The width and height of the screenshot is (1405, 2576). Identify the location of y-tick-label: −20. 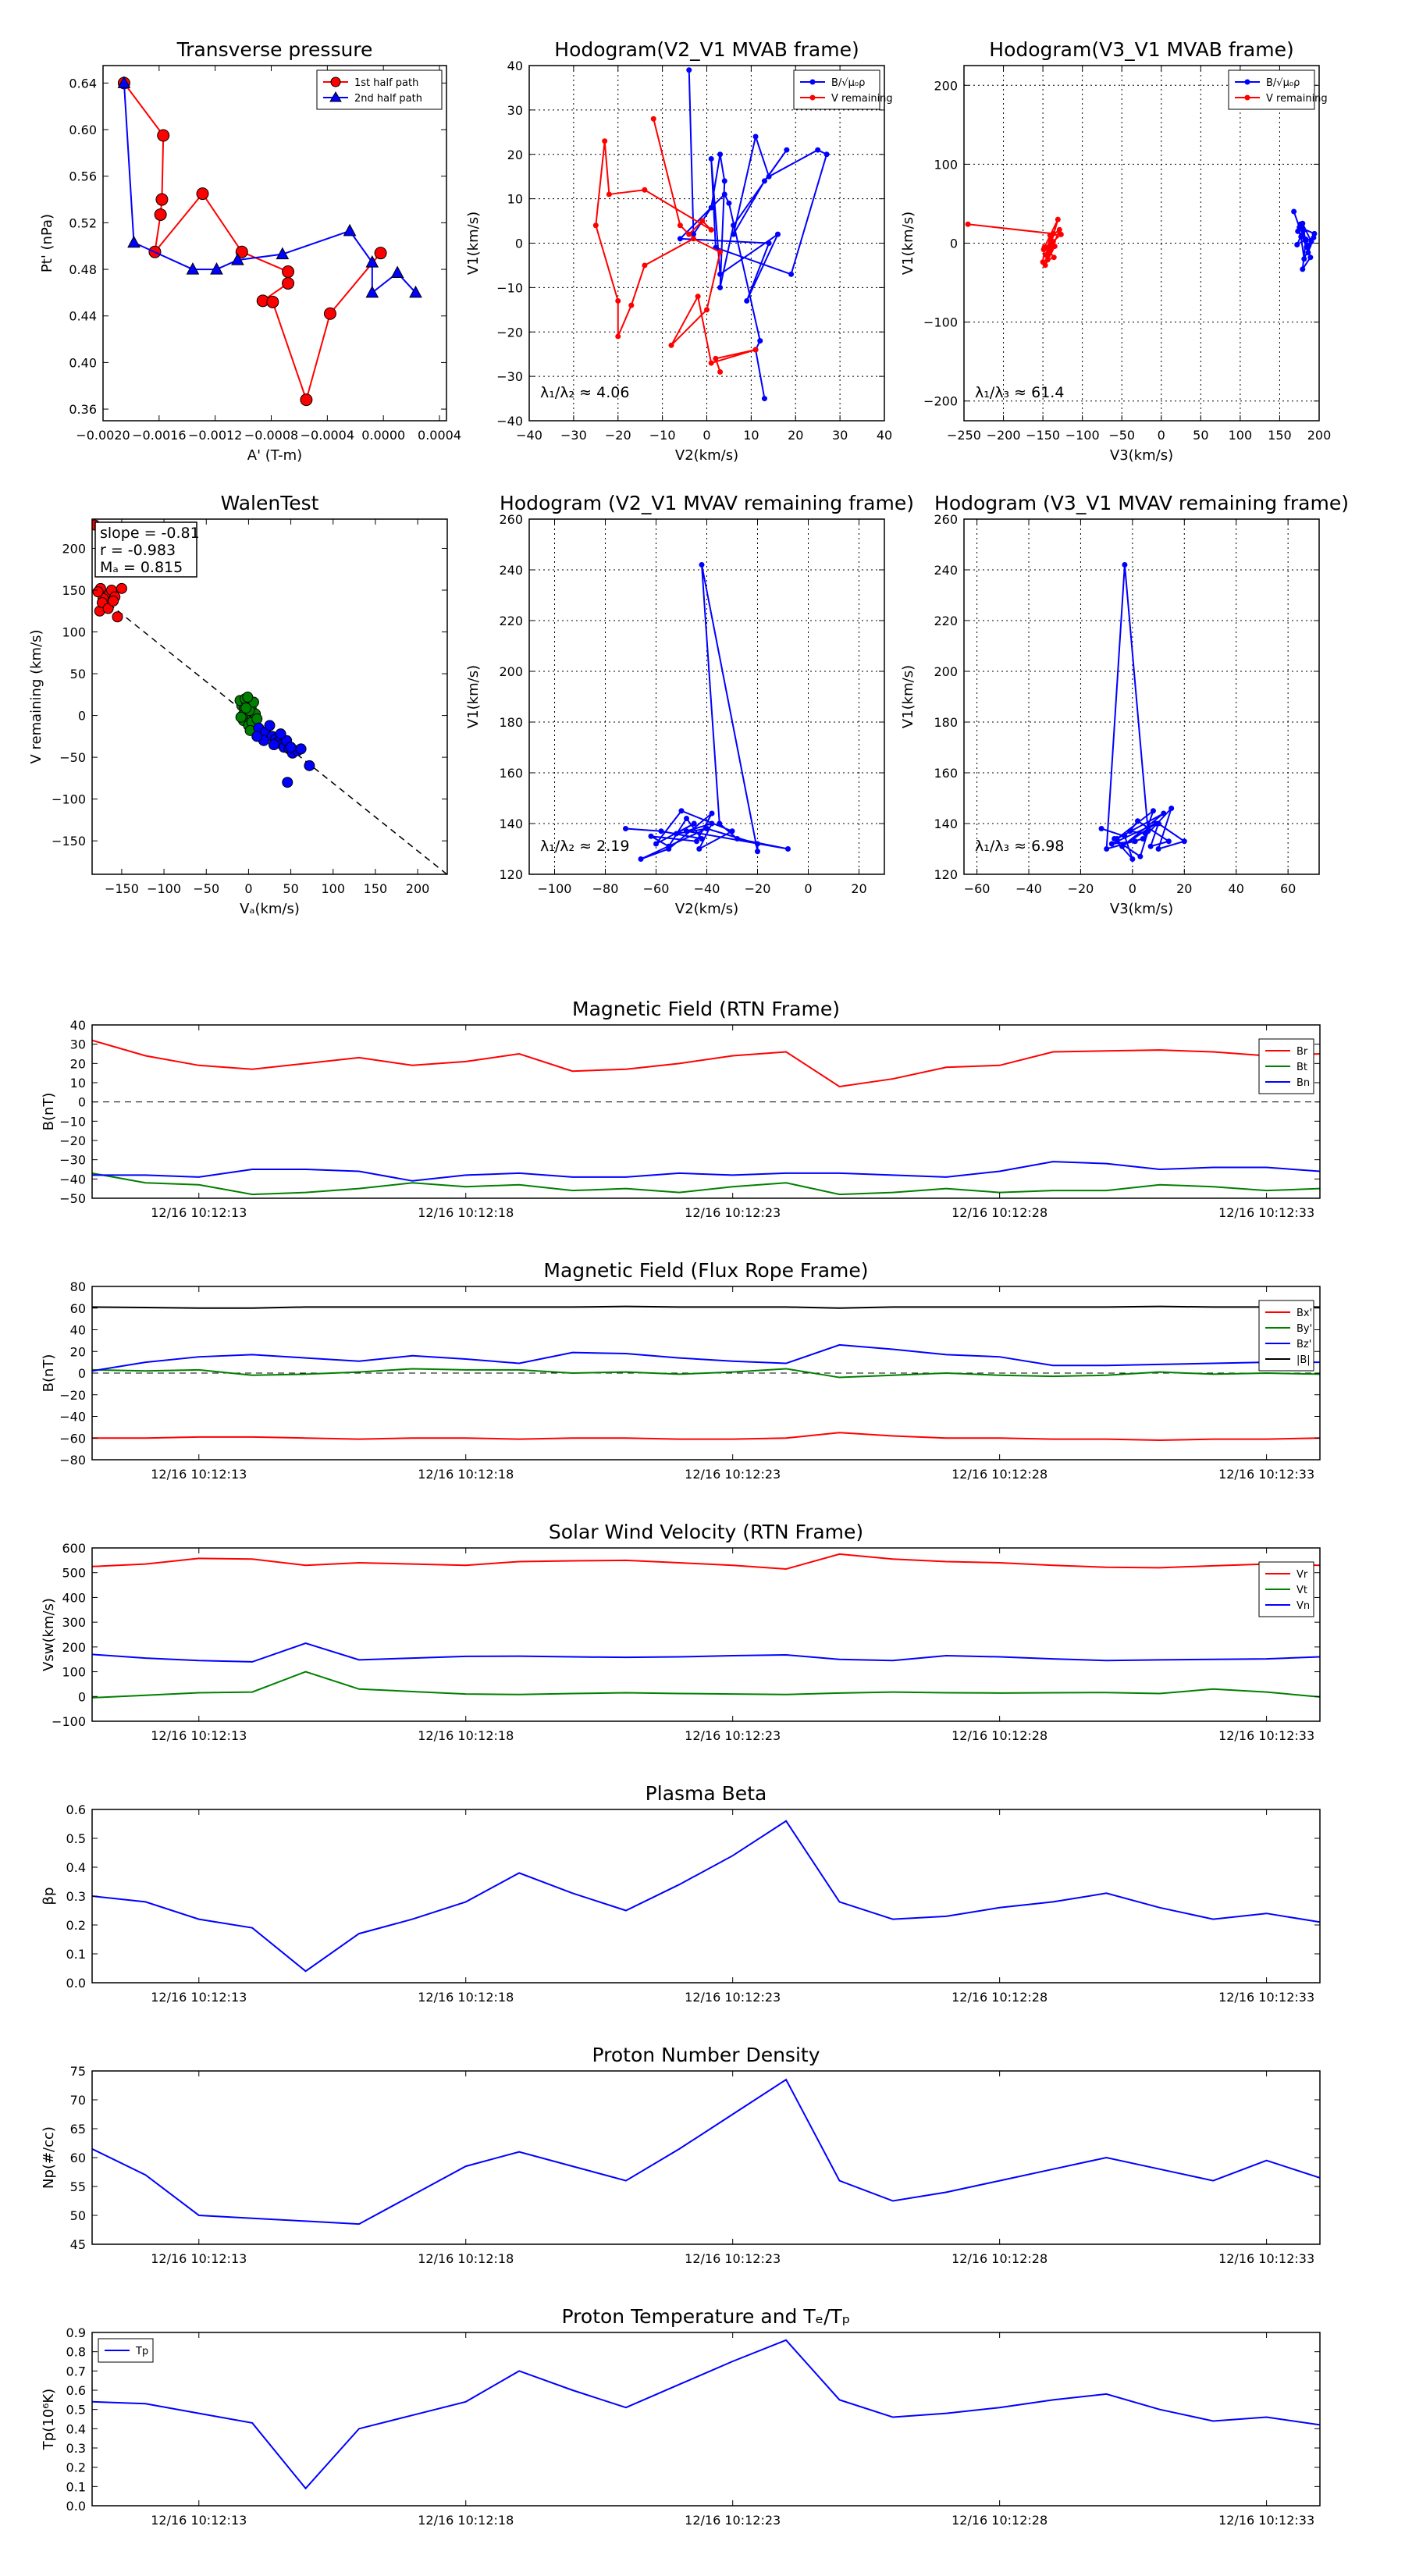
(72, 1140).